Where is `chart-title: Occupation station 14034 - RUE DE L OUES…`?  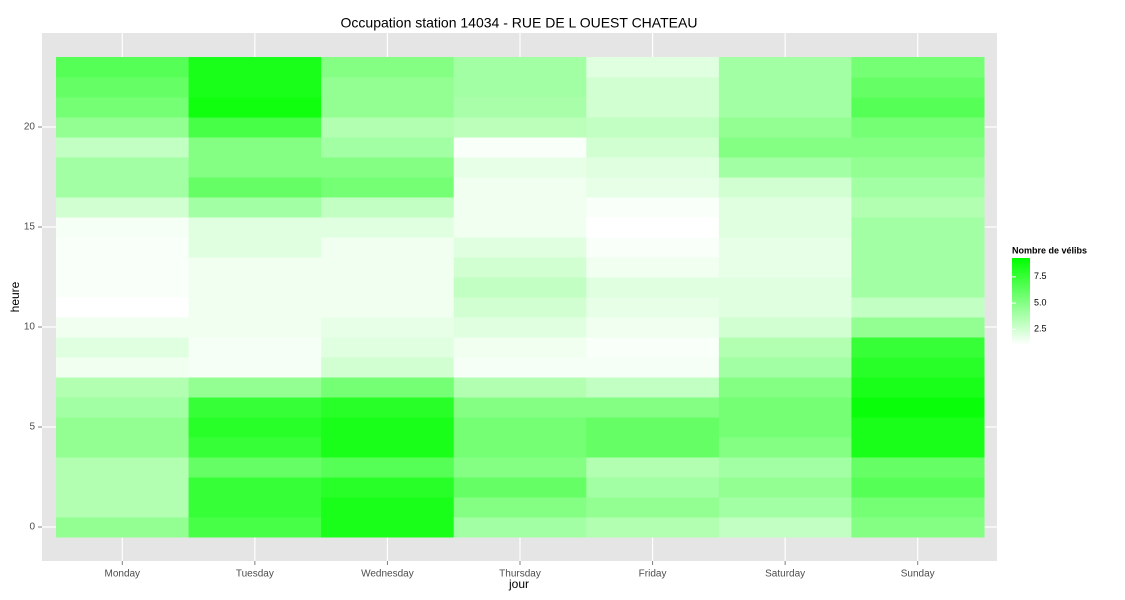
chart-title: Occupation station 14034 - RUE DE L OUES… is located at coordinates (519, 23).